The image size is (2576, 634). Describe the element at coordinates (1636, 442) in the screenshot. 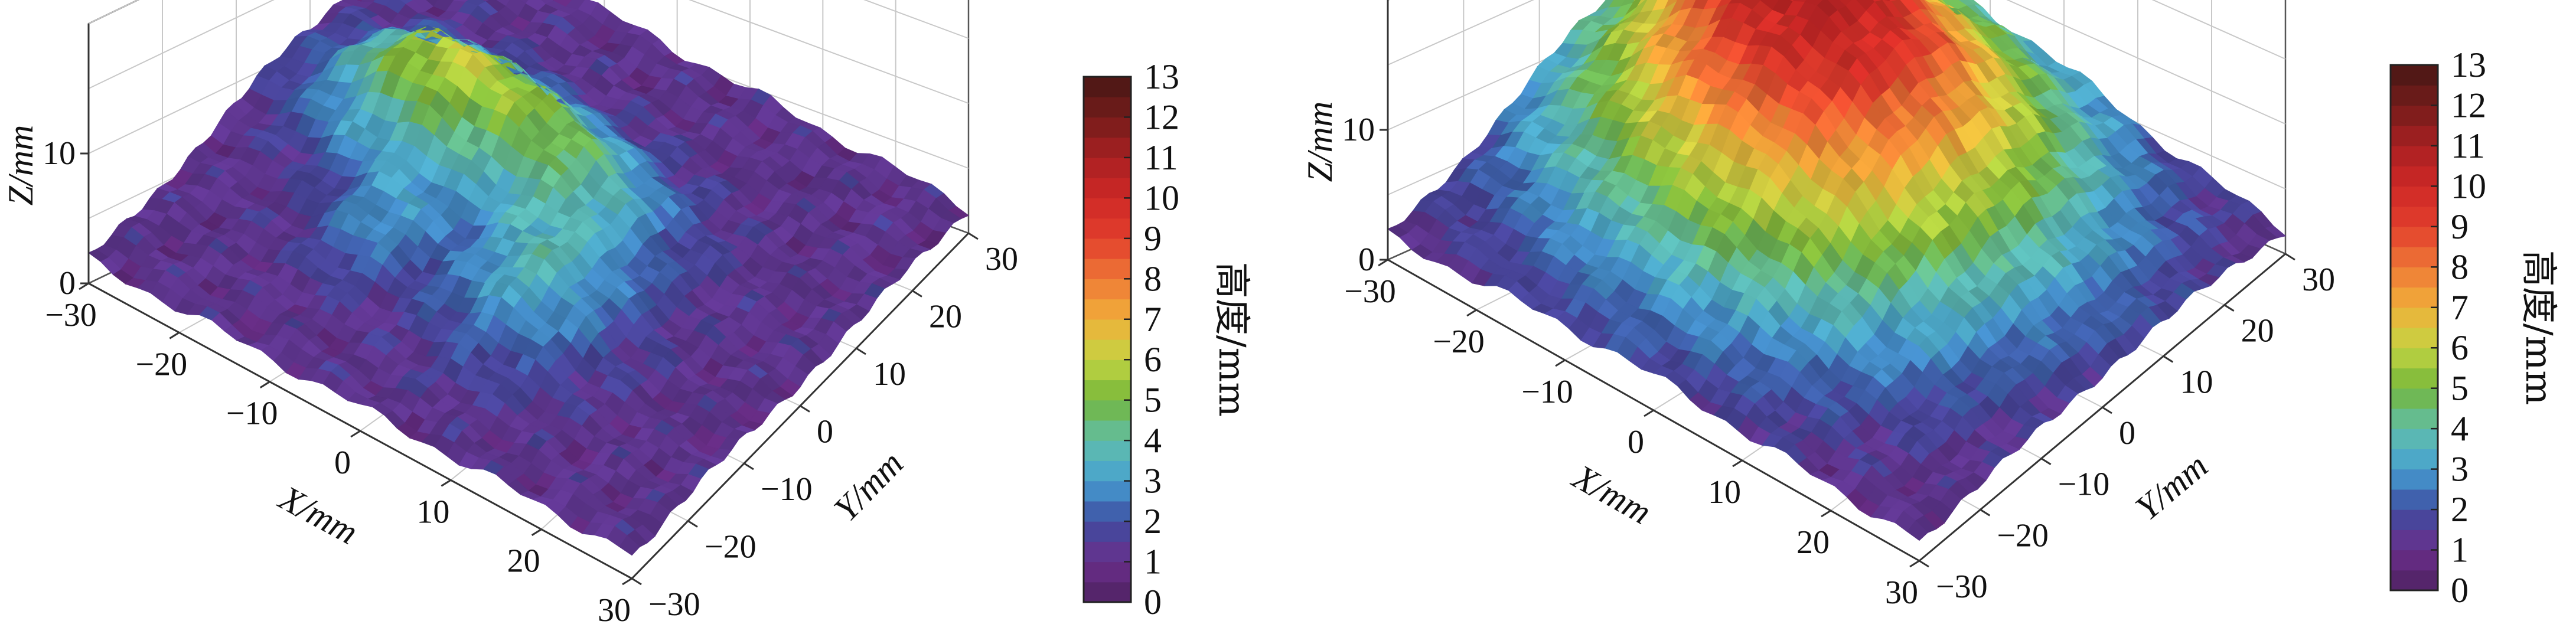

I see `x-tick-label: 0` at that location.